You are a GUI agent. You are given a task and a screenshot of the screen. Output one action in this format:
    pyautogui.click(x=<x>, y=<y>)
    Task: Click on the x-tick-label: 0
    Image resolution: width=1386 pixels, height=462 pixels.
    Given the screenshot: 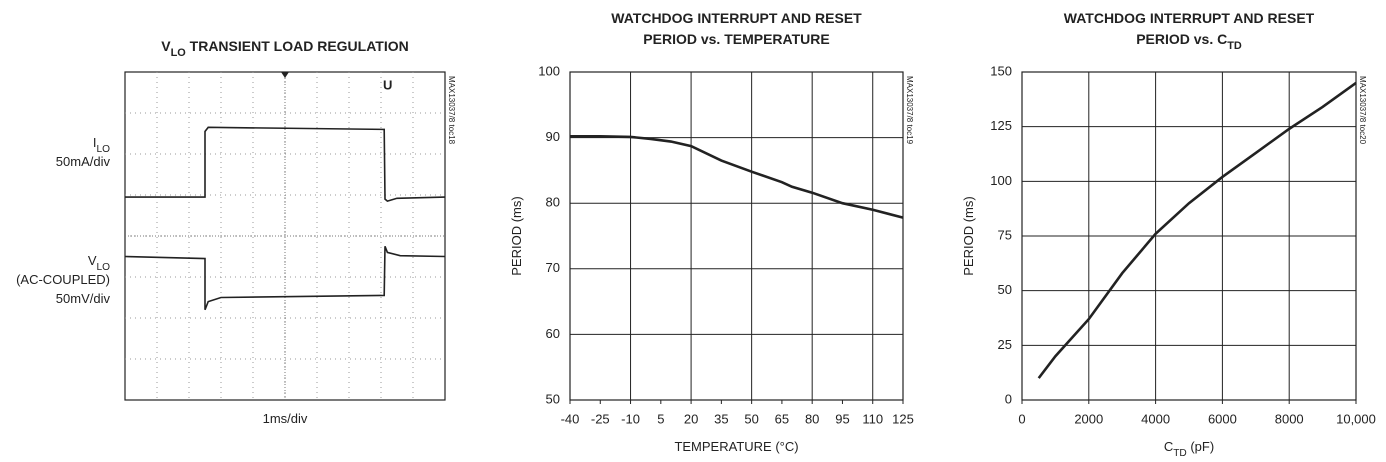 What is the action you would take?
    pyautogui.click(x=1021, y=418)
    